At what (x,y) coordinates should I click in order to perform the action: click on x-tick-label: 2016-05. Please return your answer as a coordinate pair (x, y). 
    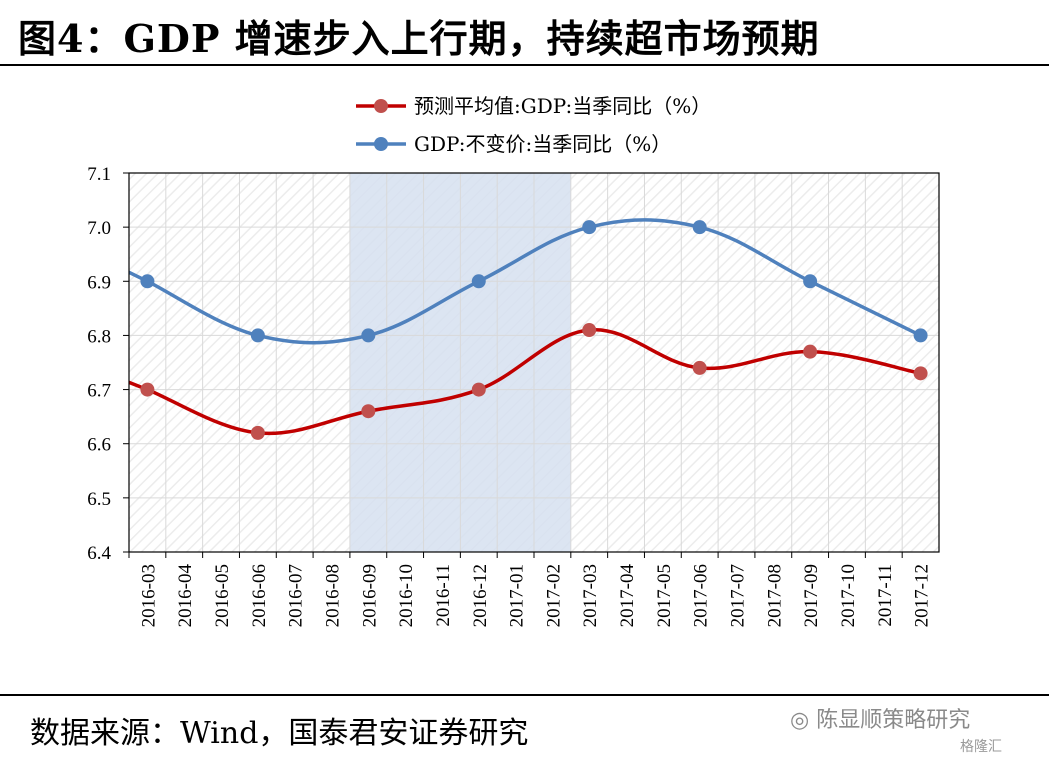
    Looking at the image, I should click on (222, 595).